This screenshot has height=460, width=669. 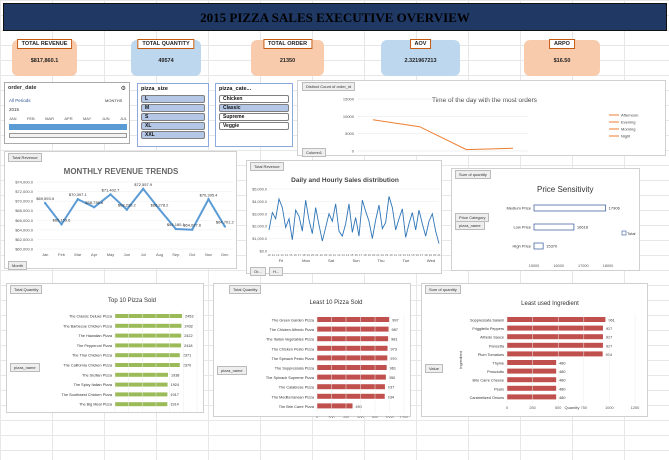 I want to click on filter-tag: Column1, so click(x=314, y=152).